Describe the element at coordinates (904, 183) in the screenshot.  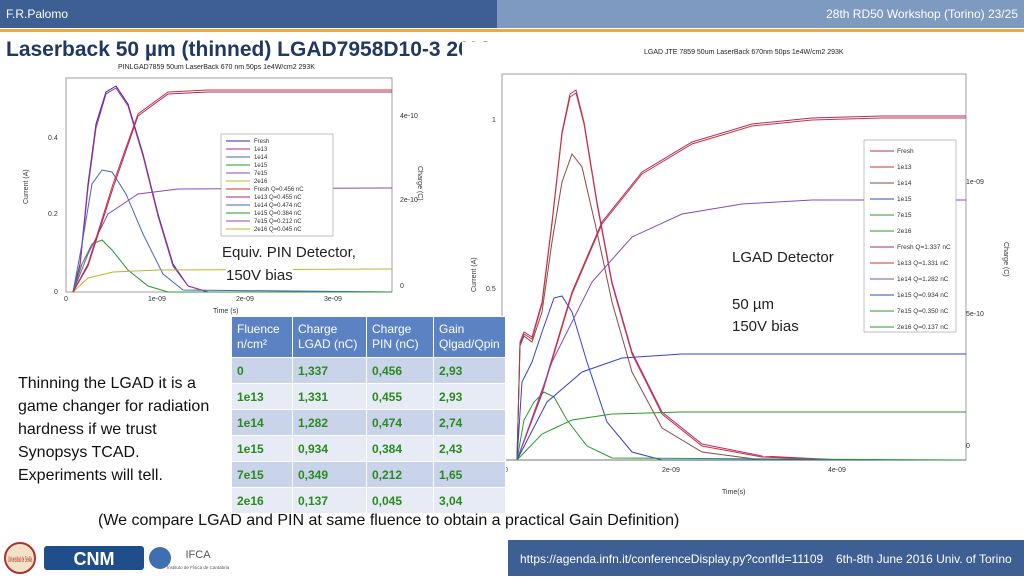
I see `lgad-legend-2: 1e14` at that location.